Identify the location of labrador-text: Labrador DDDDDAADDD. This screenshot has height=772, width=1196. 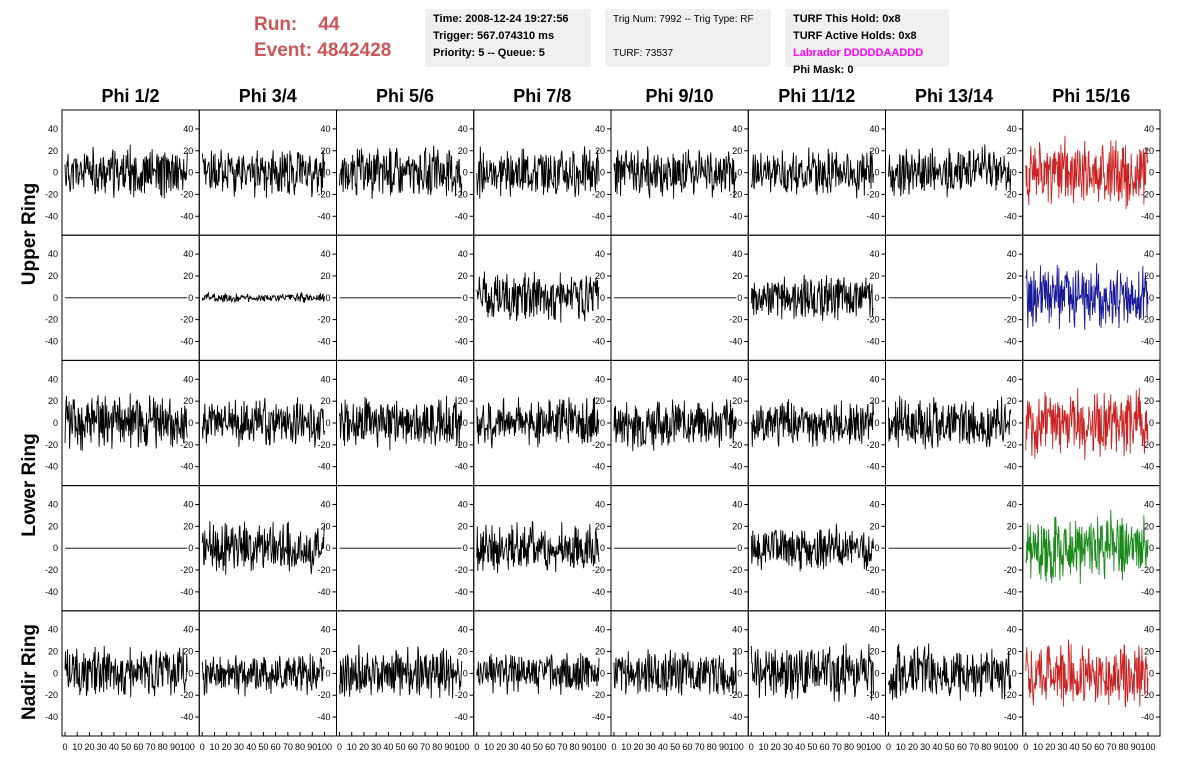
(858, 53).